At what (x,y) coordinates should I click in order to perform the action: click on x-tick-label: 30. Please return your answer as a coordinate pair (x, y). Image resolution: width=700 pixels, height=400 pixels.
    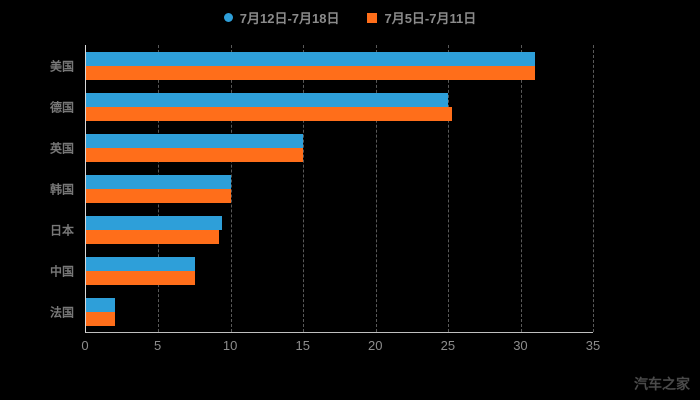
    Looking at the image, I should click on (520, 345).